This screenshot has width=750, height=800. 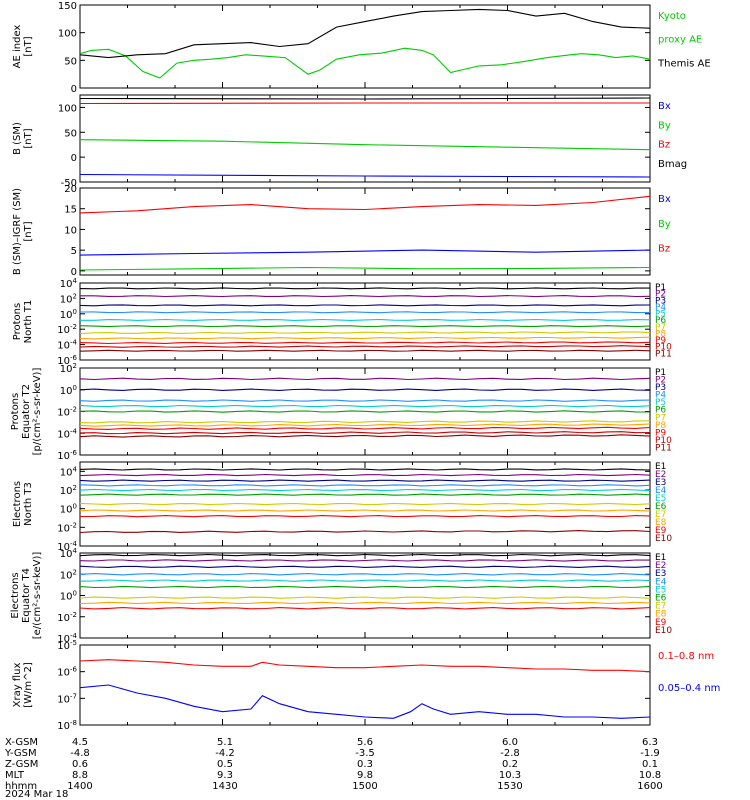 I want to click on series-line-e8, so click(x=365, y=603).